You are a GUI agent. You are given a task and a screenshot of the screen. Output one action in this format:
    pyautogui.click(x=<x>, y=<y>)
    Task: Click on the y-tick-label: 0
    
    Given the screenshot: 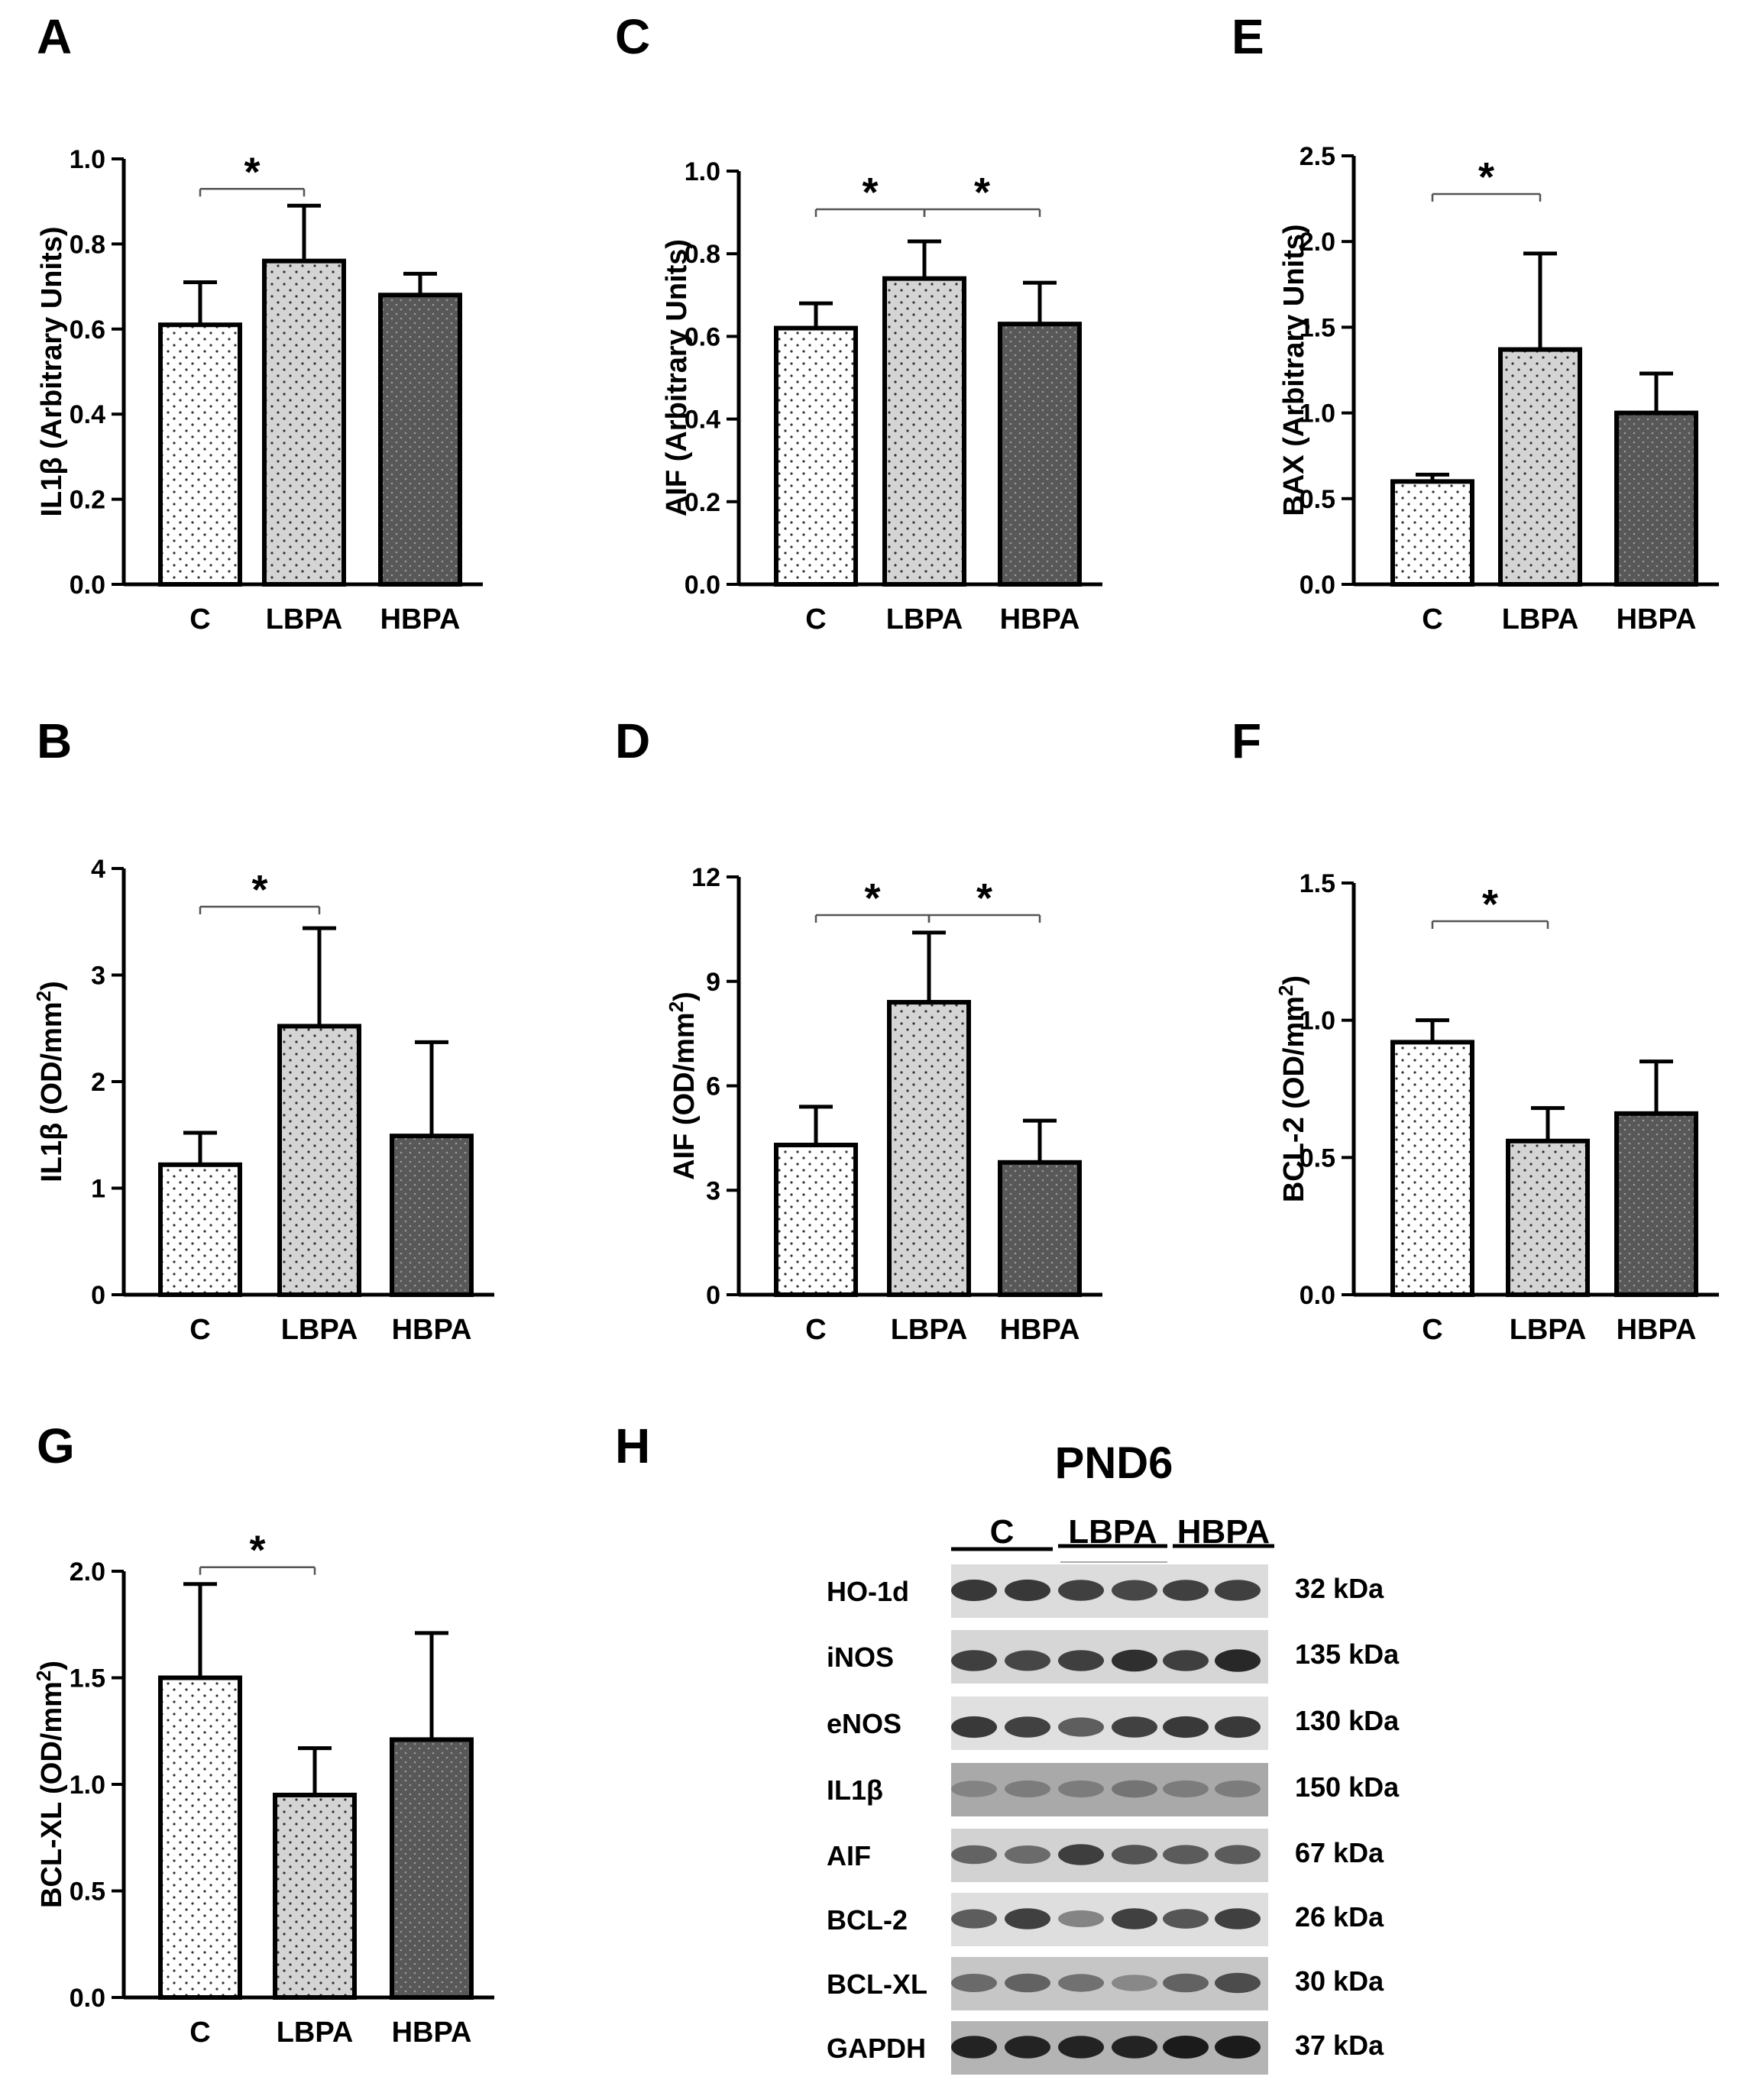 What is the action you would take?
    pyautogui.click(x=98, y=1295)
    